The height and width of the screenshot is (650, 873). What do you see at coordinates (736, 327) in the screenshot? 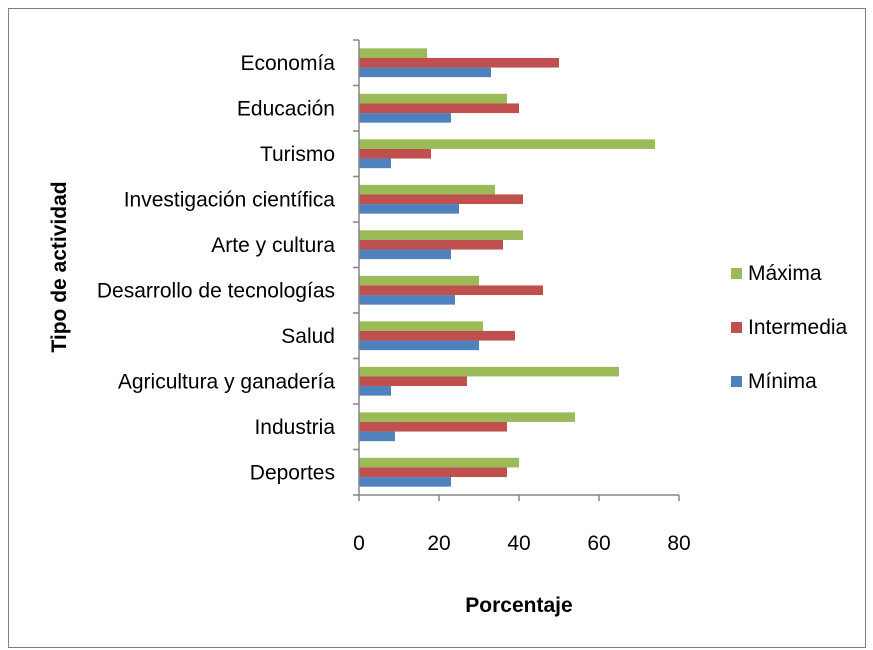
I see `legend-swatch-intermedia` at bounding box center [736, 327].